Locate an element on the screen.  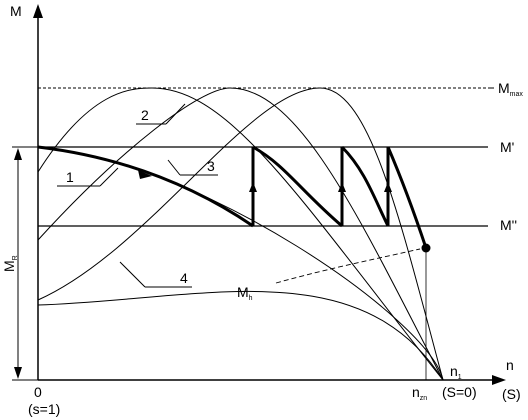
mr-dimension-arrow-bottom-icon is located at coordinates (18, 373).